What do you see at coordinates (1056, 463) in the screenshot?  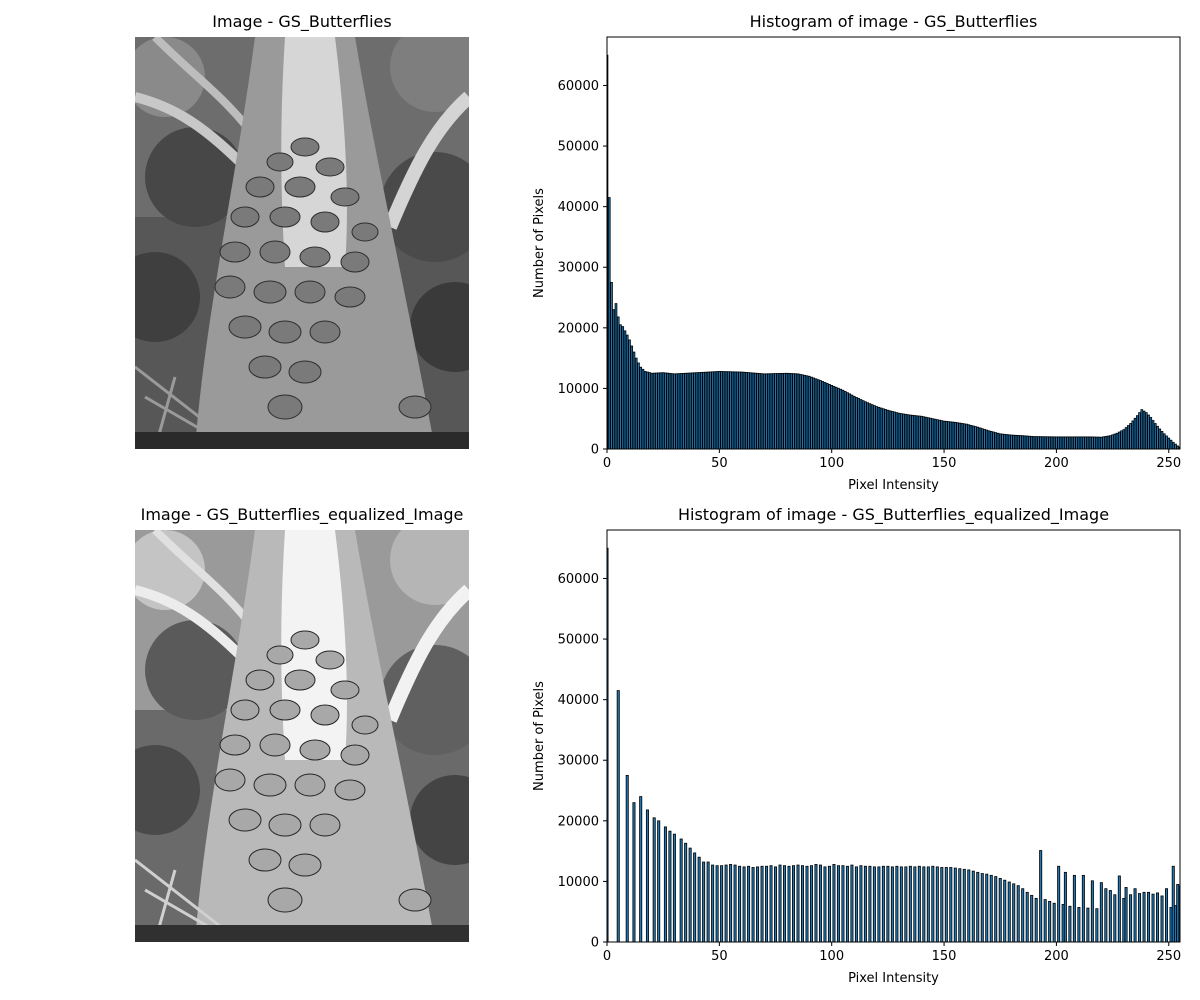 I see `x-tick-label: 200` at bounding box center [1056, 463].